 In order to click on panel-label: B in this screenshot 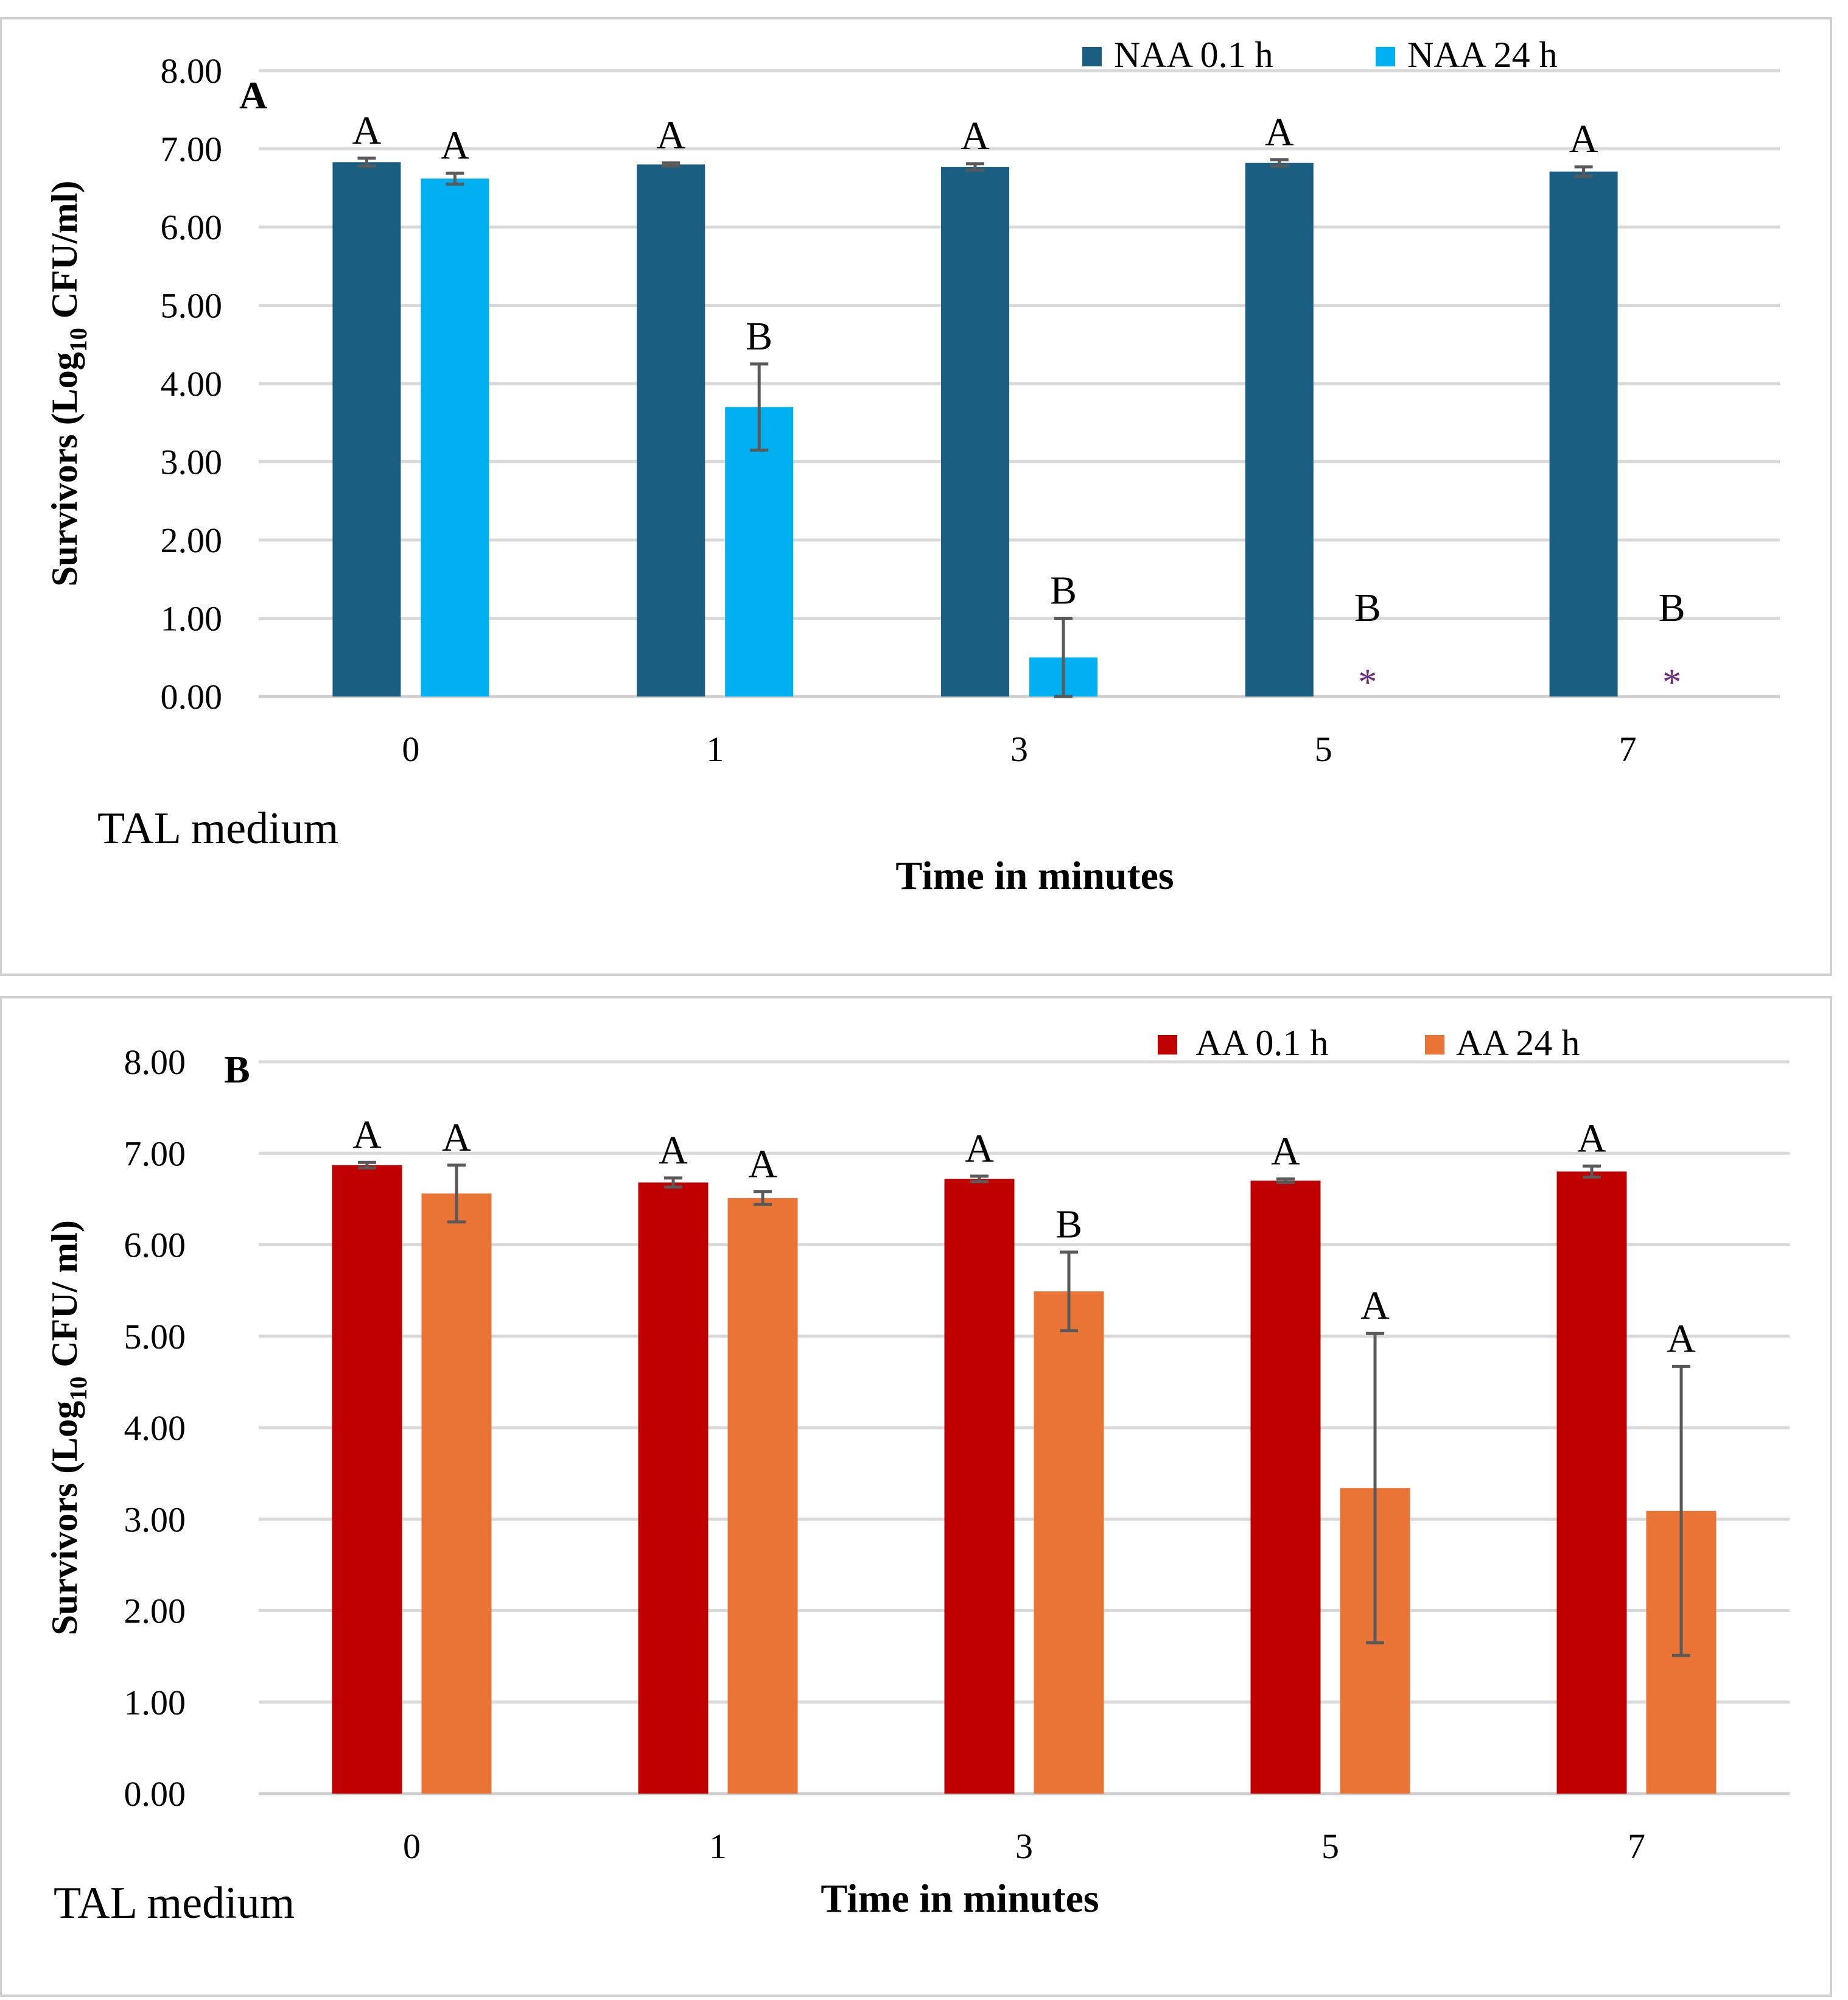, I will do `click(237, 1069)`.